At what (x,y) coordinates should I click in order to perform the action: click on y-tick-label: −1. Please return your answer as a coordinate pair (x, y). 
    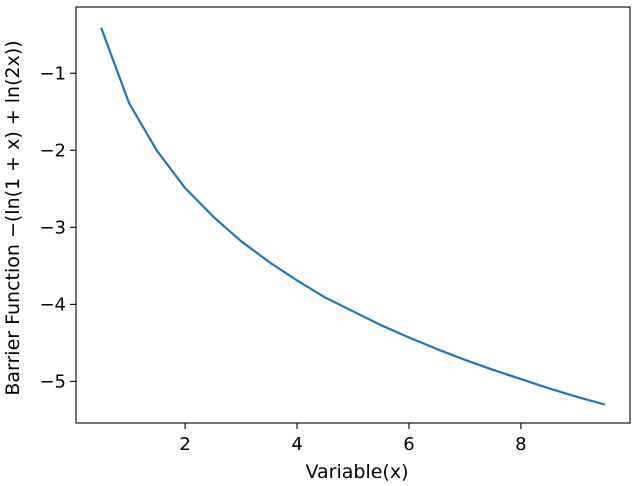
    Looking at the image, I should click on (52, 73).